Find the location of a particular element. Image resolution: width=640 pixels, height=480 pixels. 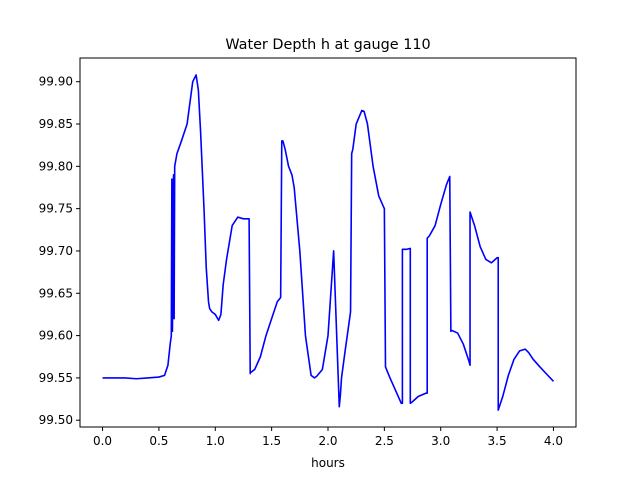

y-tick-label: 99.65 is located at coordinates (56, 293).